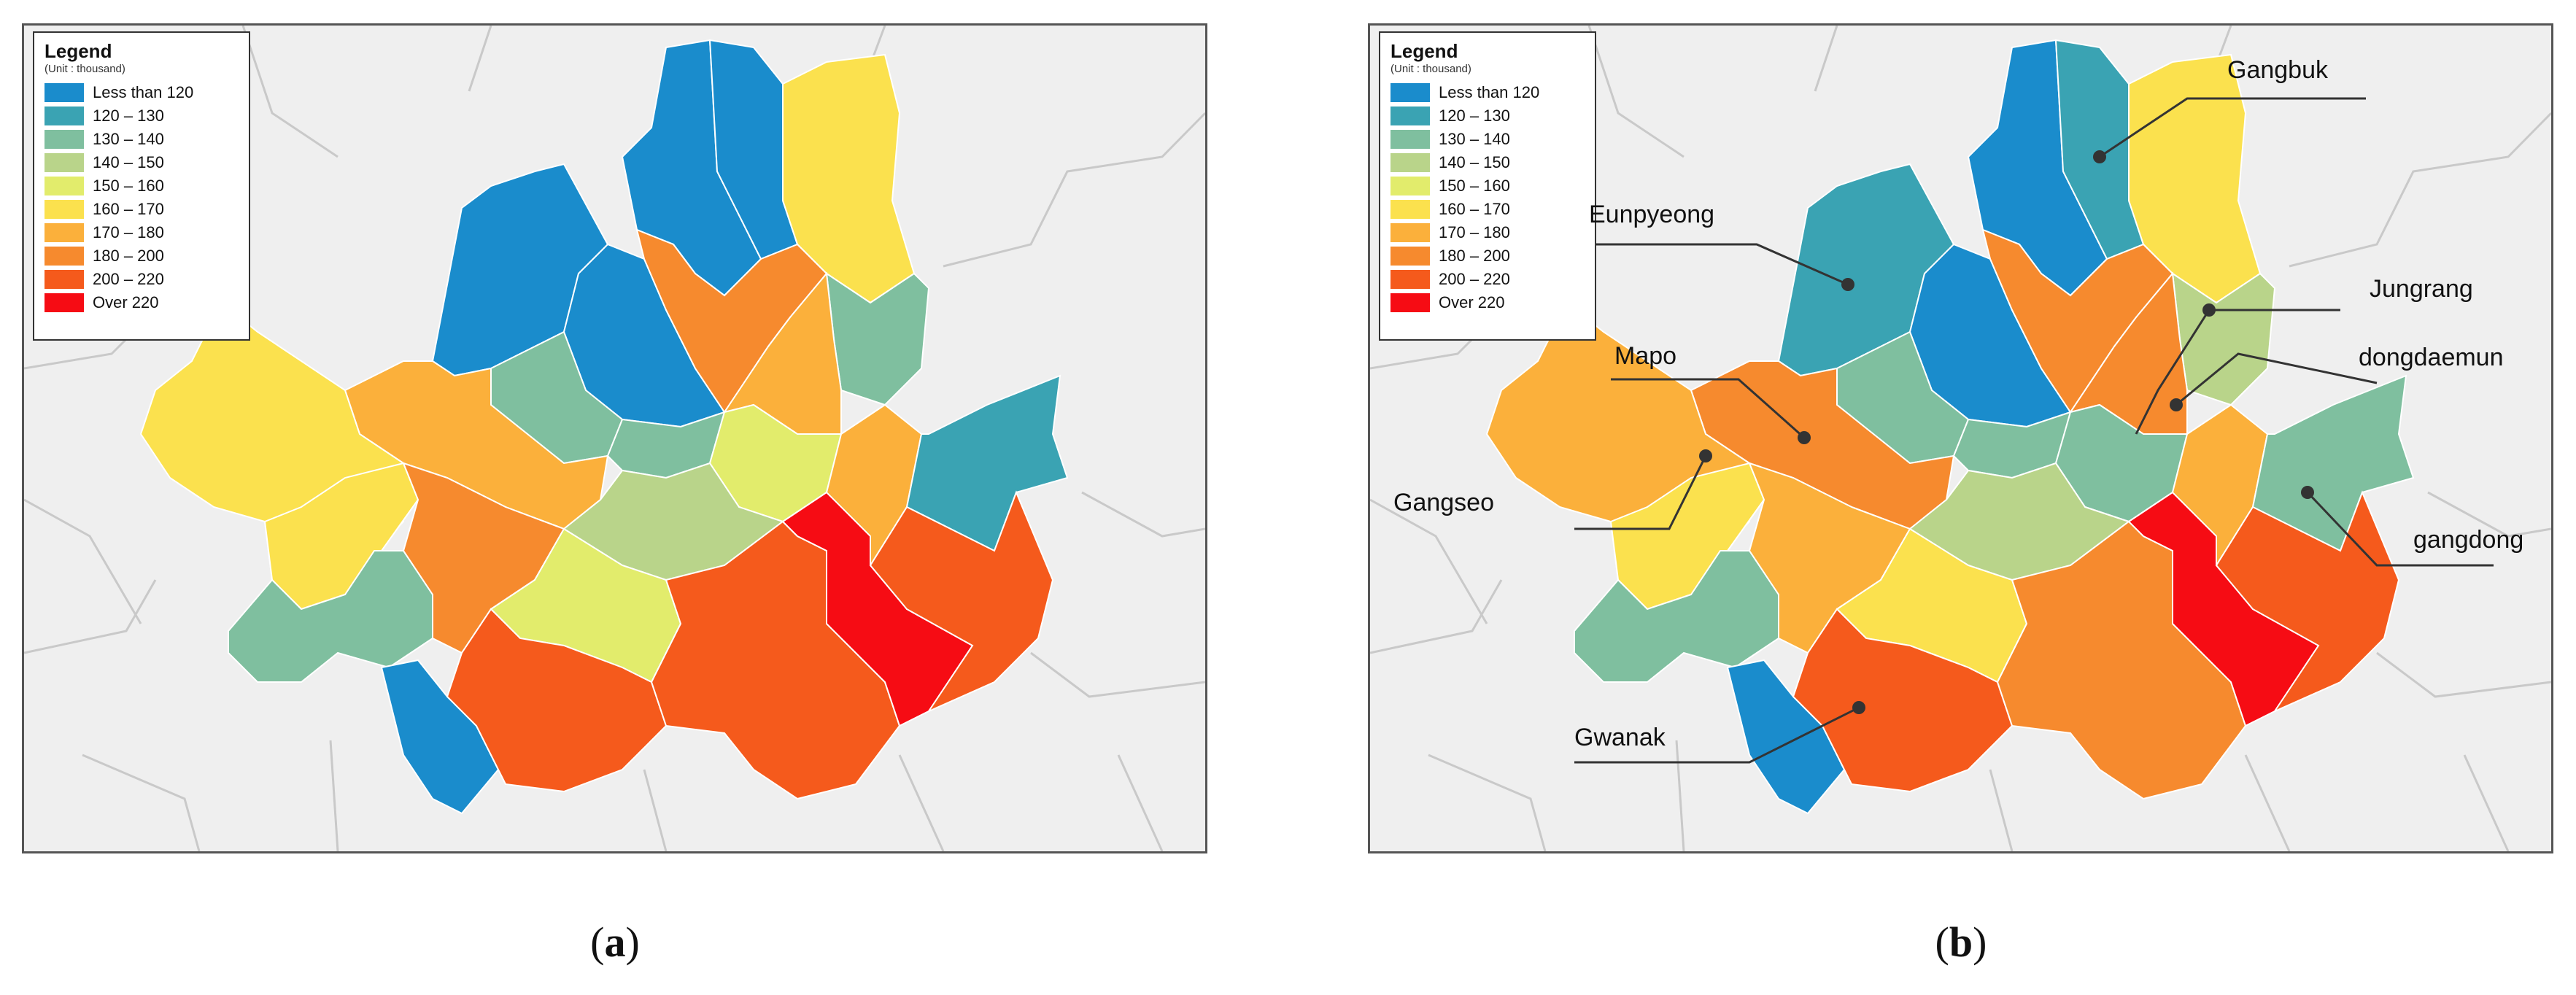 Image resolution: width=2576 pixels, height=995 pixels. What do you see at coordinates (615, 942) in the screenshot?
I see `caption-a: (a)` at bounding box center [615, 942].